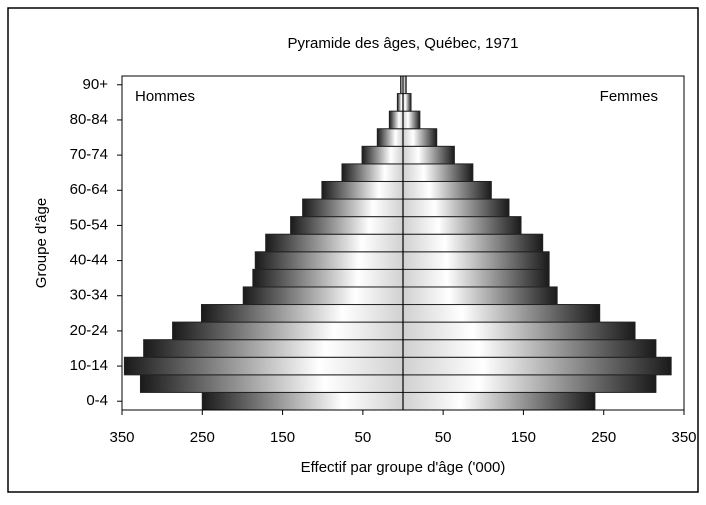 The height and width of the screenshot is (505, 706). I want to click on y-tick-label: 80-84, so click(89, 119).